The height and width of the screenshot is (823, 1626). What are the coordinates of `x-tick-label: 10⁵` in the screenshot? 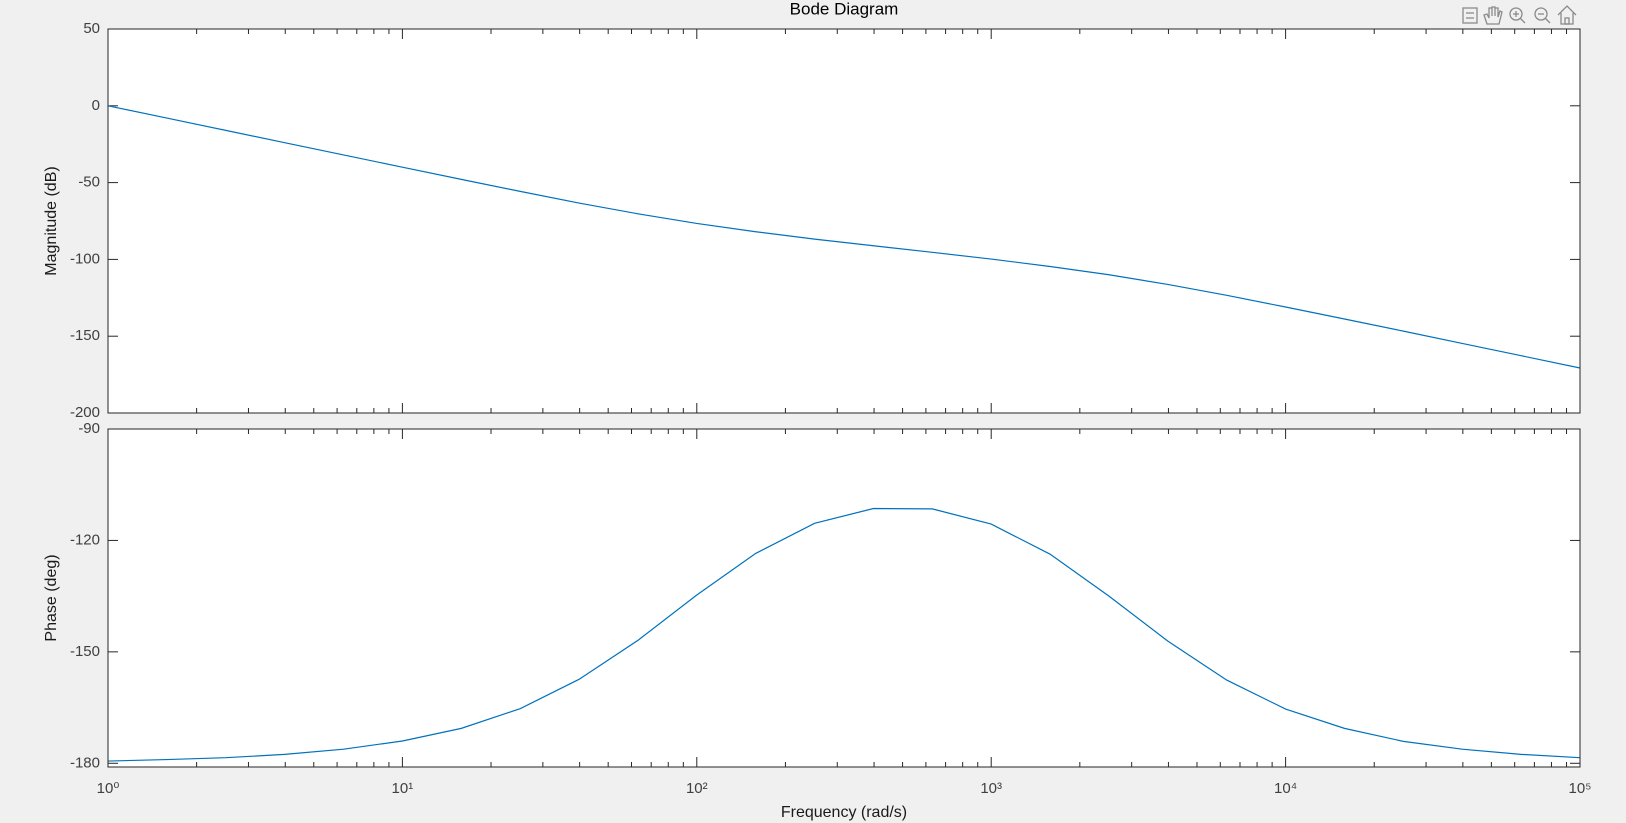 It's located at (1580, 788).